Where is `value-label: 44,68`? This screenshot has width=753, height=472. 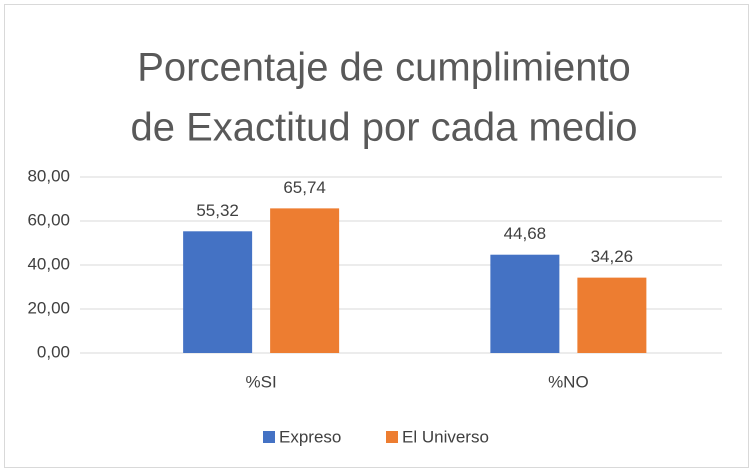 value-label: 44,68 is located at coordinates (525, 233).